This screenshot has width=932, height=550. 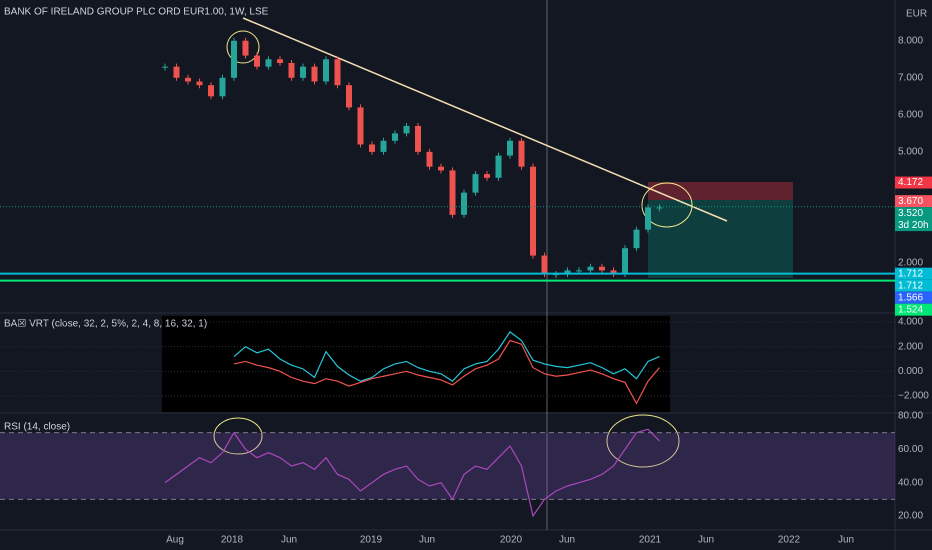 I want to click on price-marker-label: 1.566, so click(x=910, y=297).